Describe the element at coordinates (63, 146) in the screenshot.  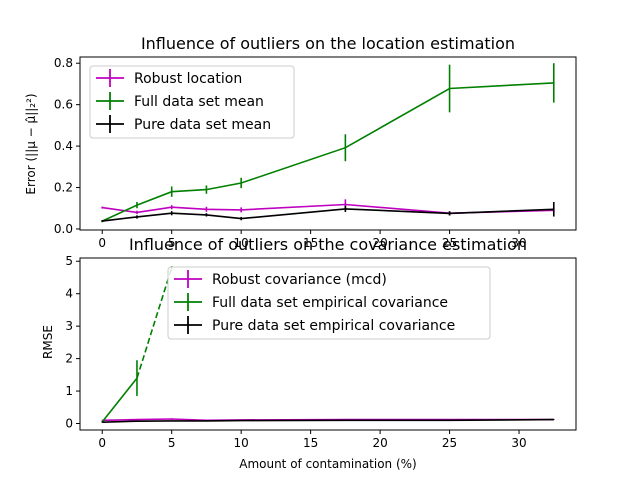
I see `y-tick-label: 0.4` at that location.